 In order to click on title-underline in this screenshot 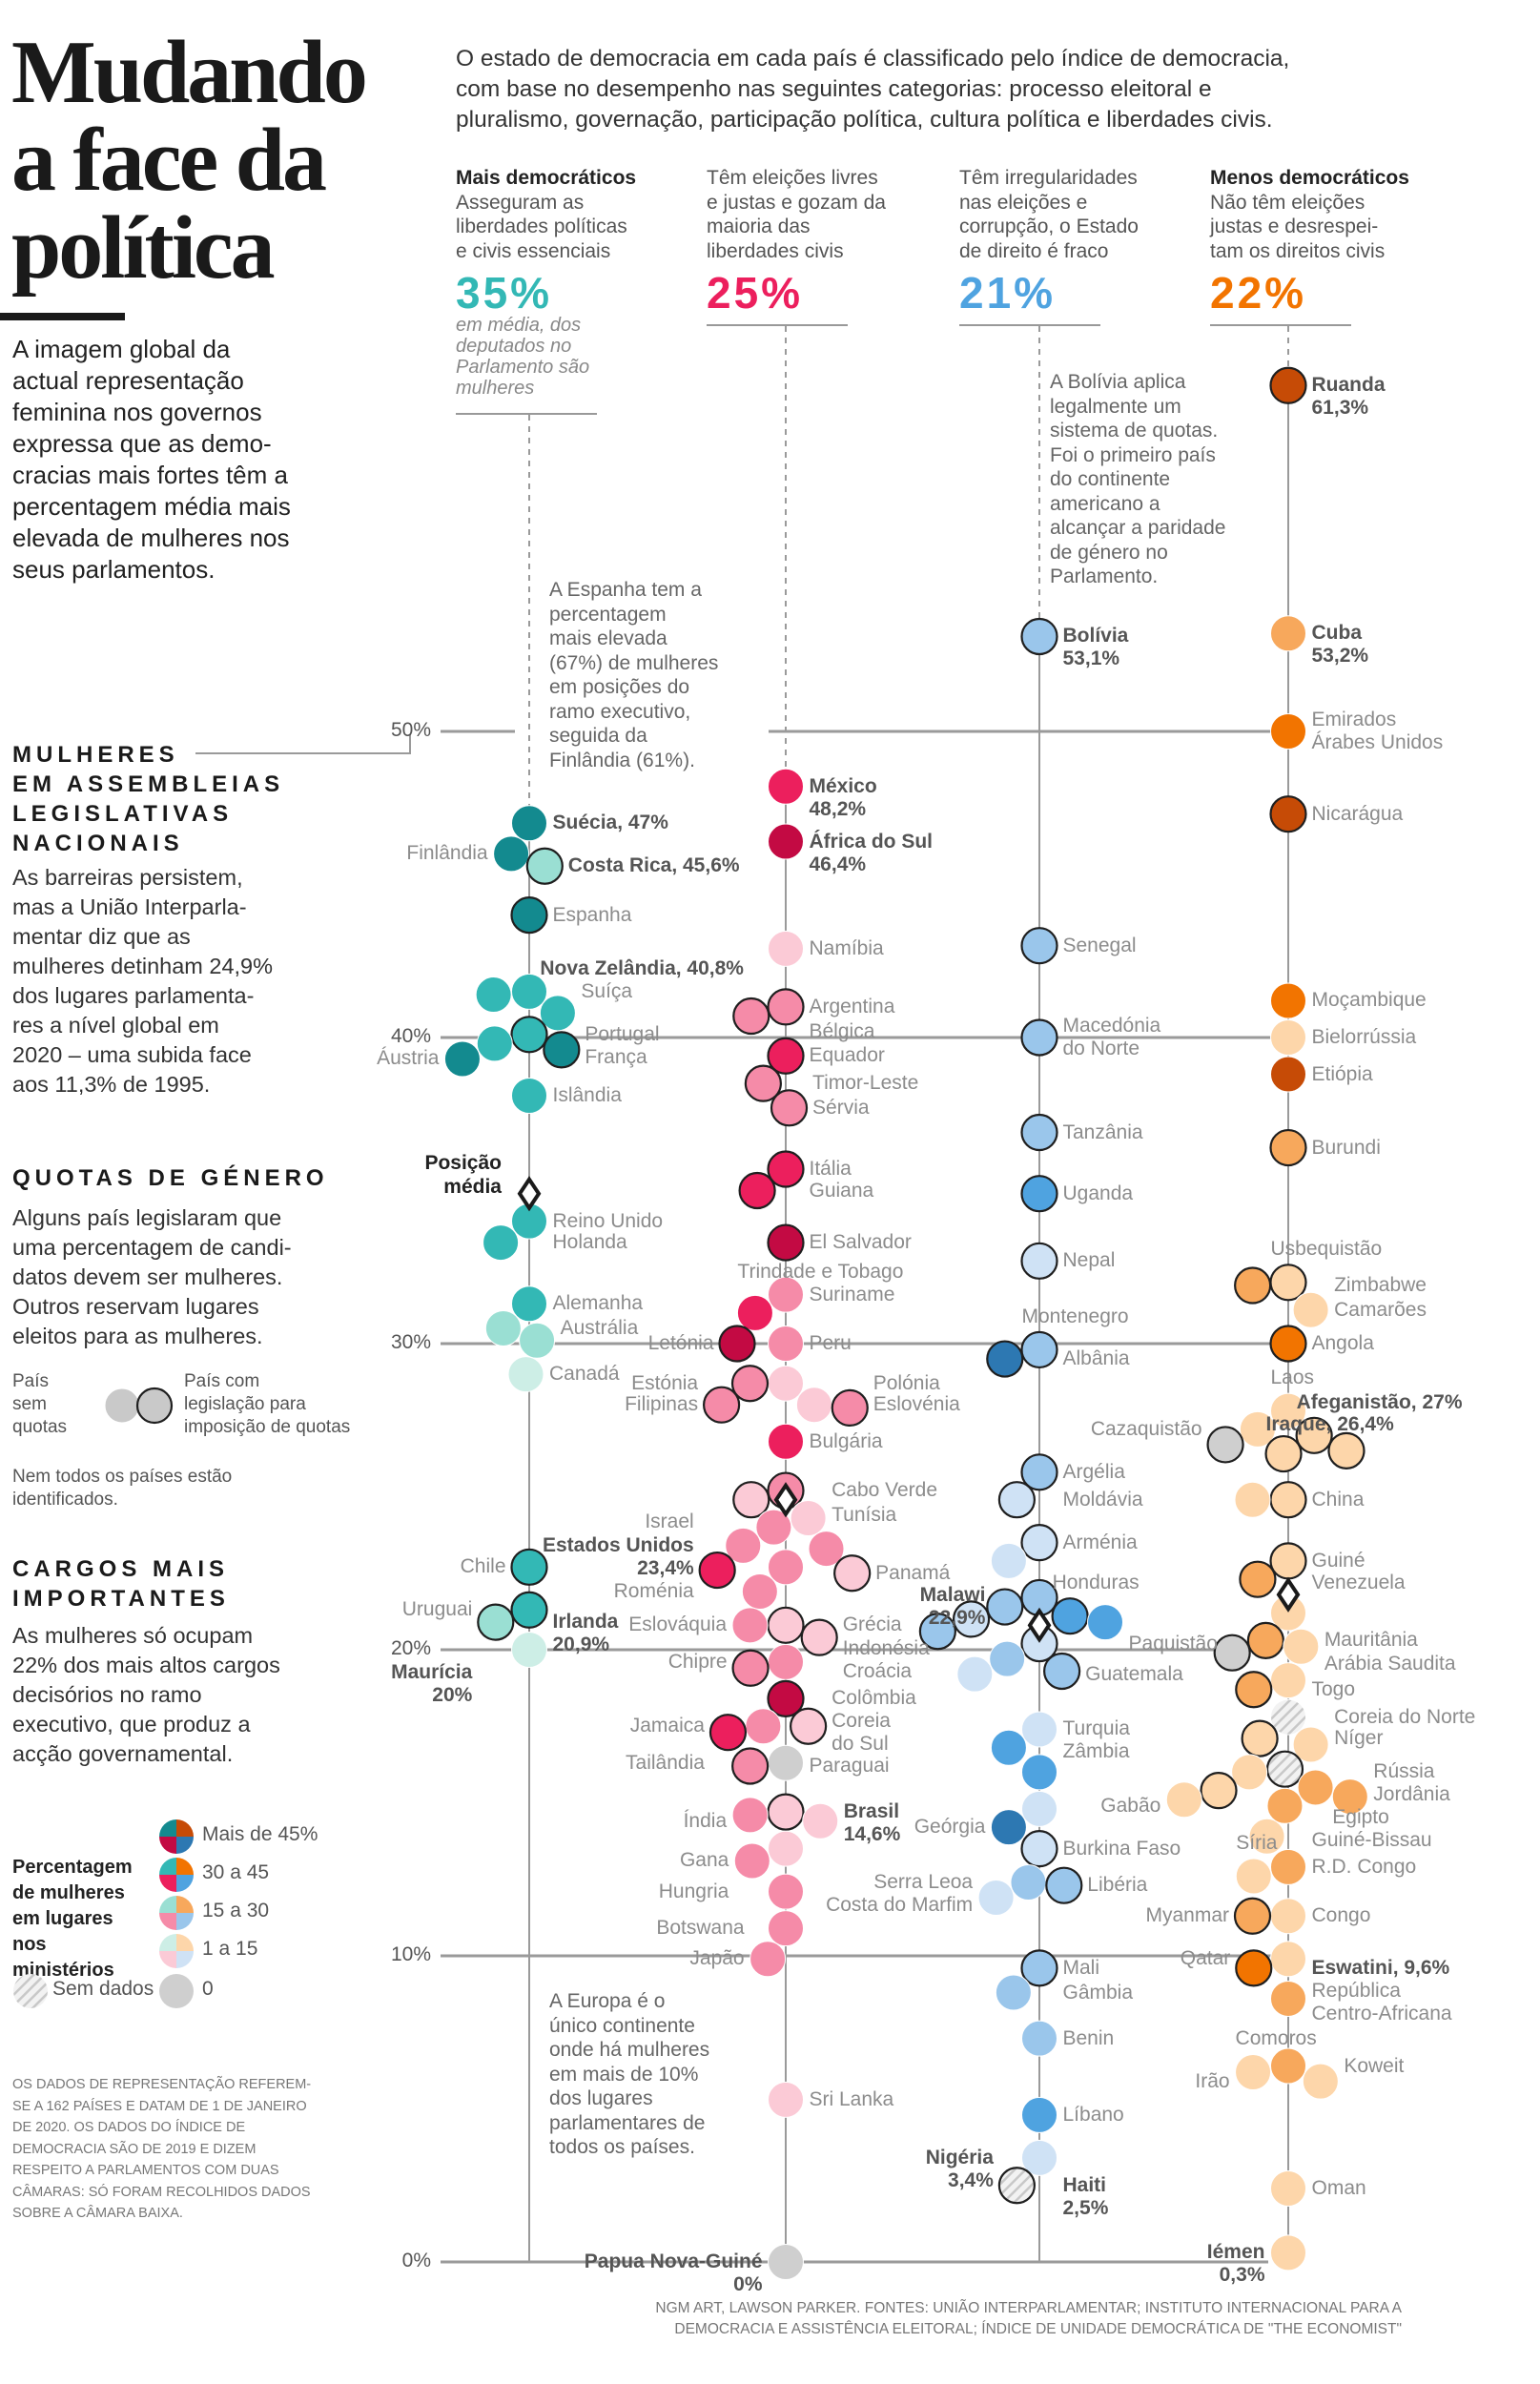, I will do `click(62, 317)`.